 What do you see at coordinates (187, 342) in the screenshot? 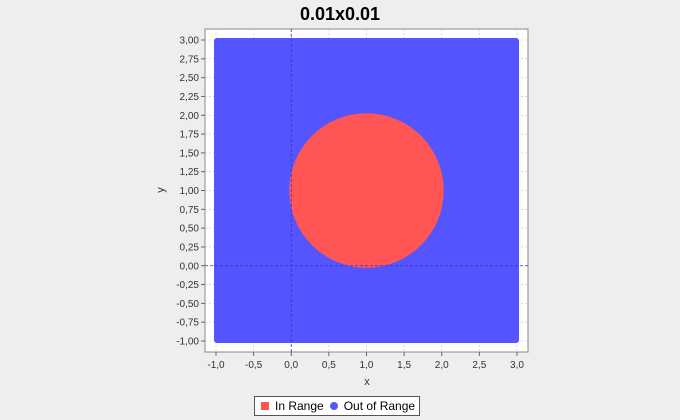
I see `y-tick-label: -1,00` at bounding box center [187, 342].